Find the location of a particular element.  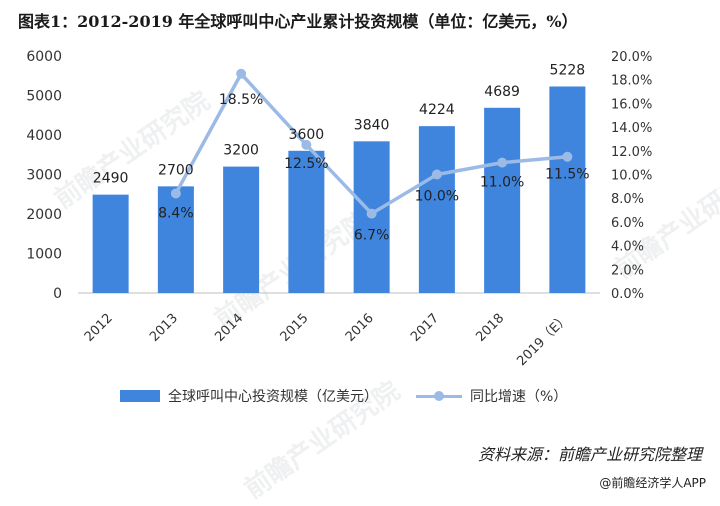

y-right-tick-label: 4.0% is located at coordinates (627, 247).